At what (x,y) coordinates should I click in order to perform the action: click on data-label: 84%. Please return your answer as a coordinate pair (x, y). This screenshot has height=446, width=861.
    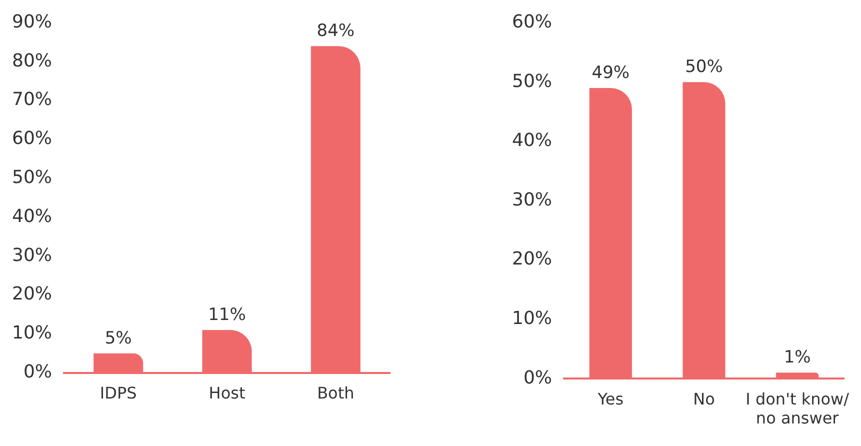
    Looking at the image, I should click on (335, 31).